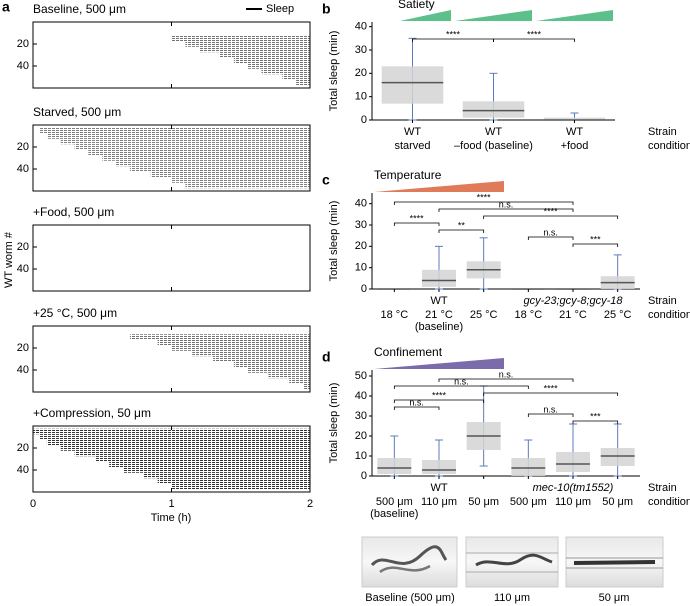  I want to click on raster-title: +25 °C, 500 μm, so click(75, 313).